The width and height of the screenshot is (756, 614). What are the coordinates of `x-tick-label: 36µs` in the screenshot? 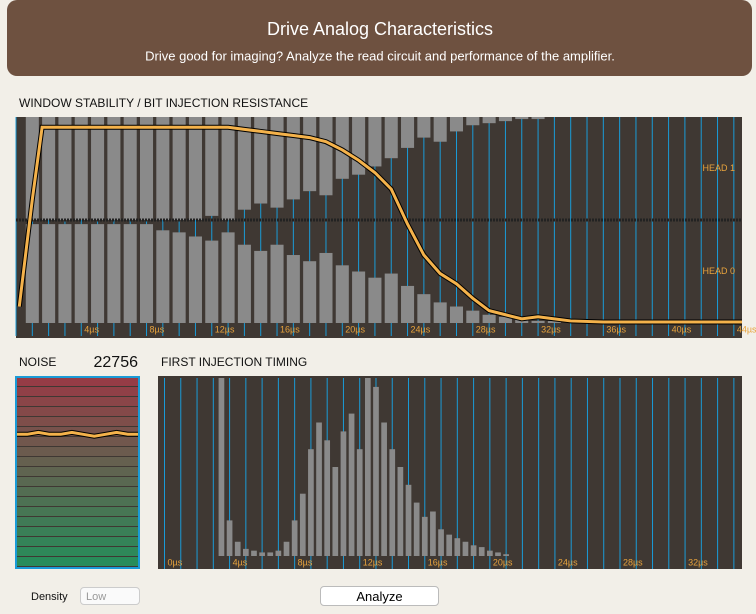 It's located at (616, 329).